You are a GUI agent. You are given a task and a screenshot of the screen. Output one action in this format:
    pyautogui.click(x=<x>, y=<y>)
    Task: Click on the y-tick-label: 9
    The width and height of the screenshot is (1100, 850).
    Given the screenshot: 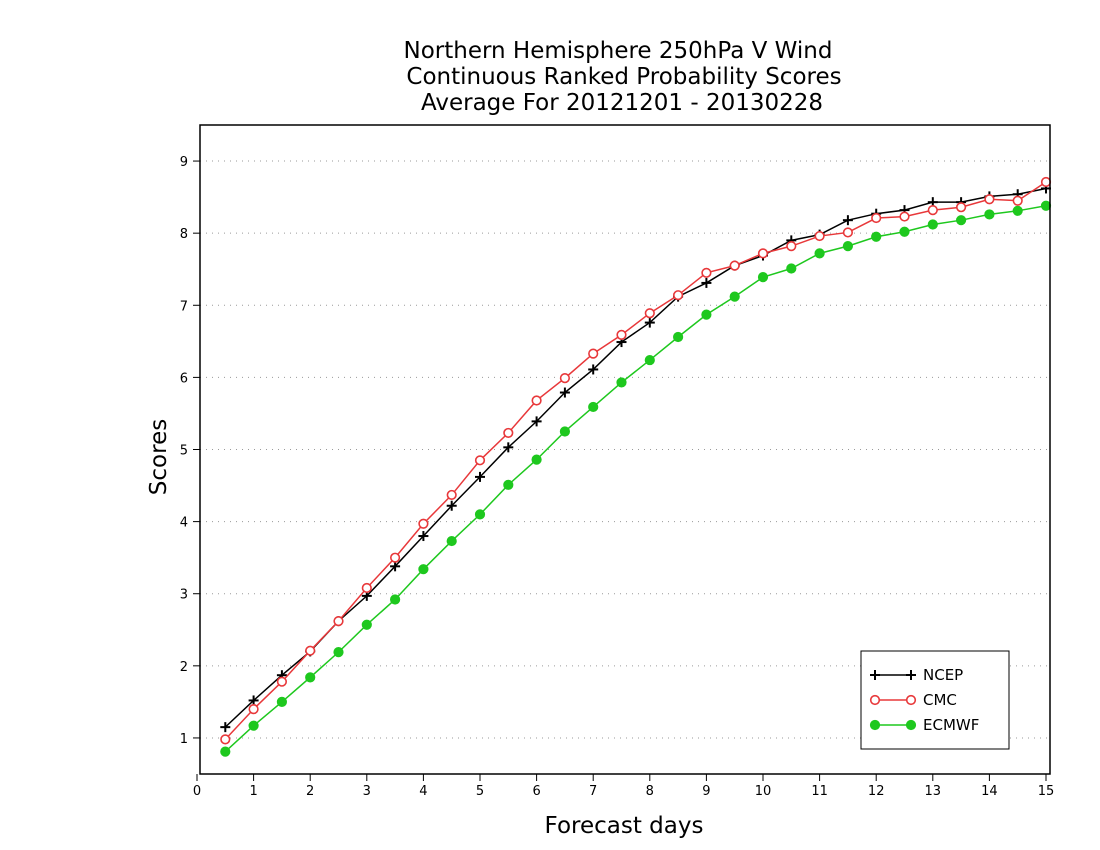 What is the action you would take?
    pyautogui.click(x=184, y=162)
    